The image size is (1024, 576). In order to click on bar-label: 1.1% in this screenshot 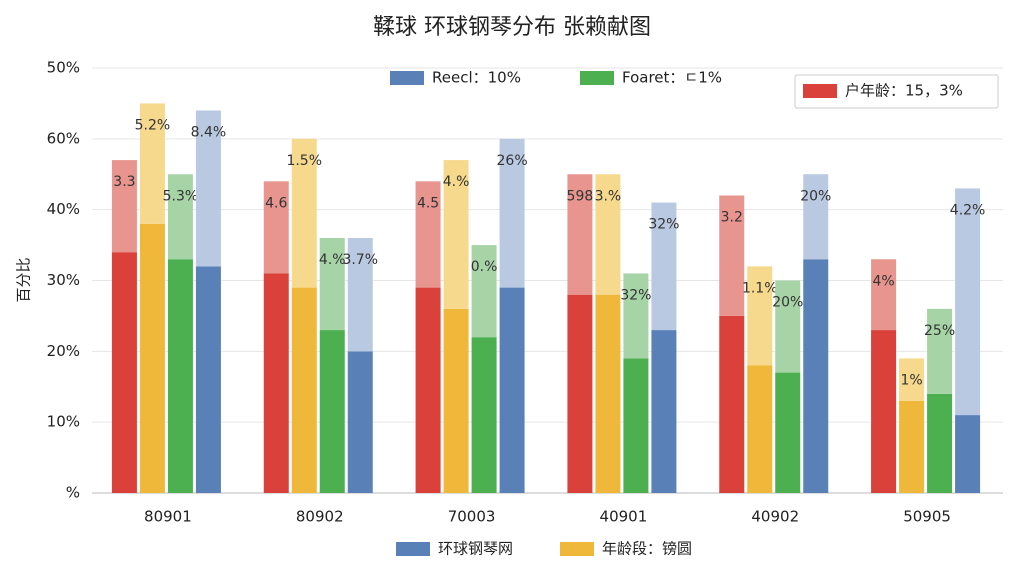, I will do `click(760, 288)`.